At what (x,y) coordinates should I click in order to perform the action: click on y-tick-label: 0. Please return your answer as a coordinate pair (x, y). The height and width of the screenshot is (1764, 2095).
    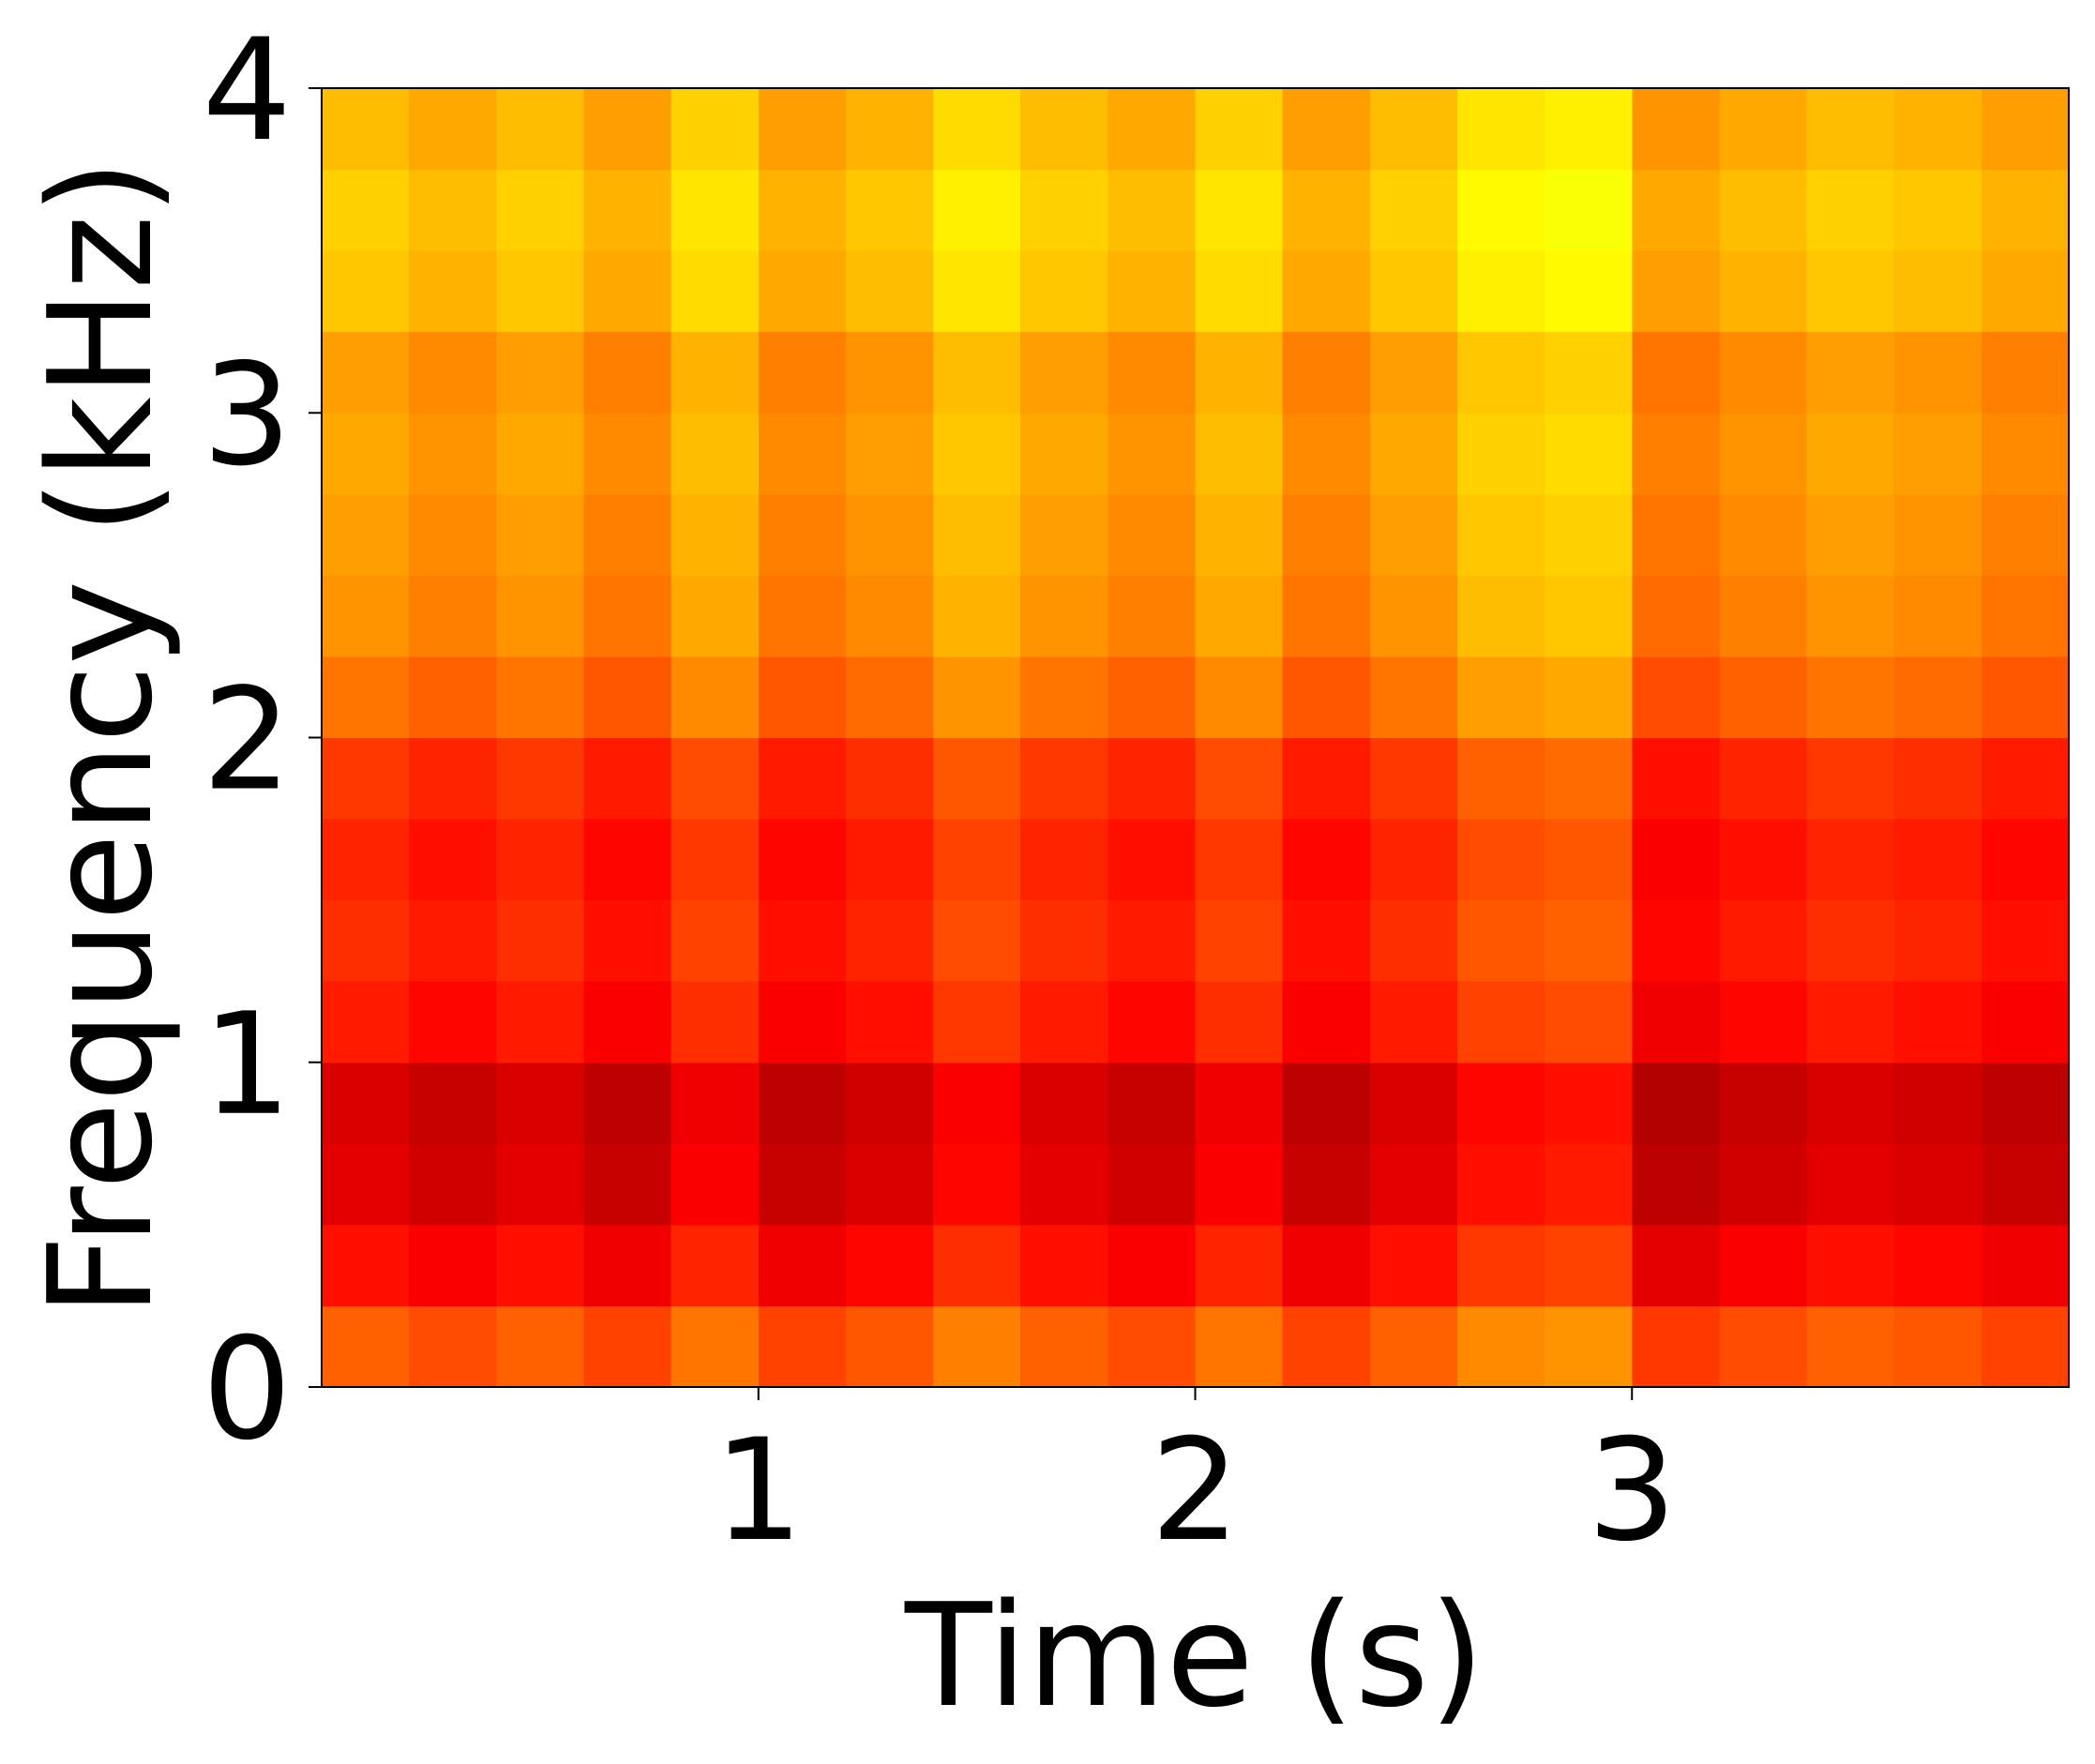
    Looking at the image, I should click on (248, 1389).